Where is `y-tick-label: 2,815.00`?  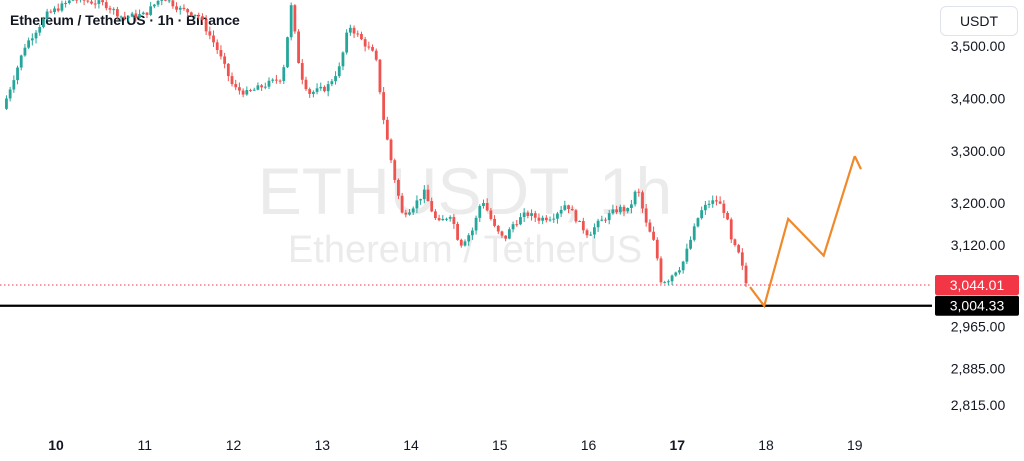 y-tick-label: 2,815.00 is located at coordinates (978, 405).